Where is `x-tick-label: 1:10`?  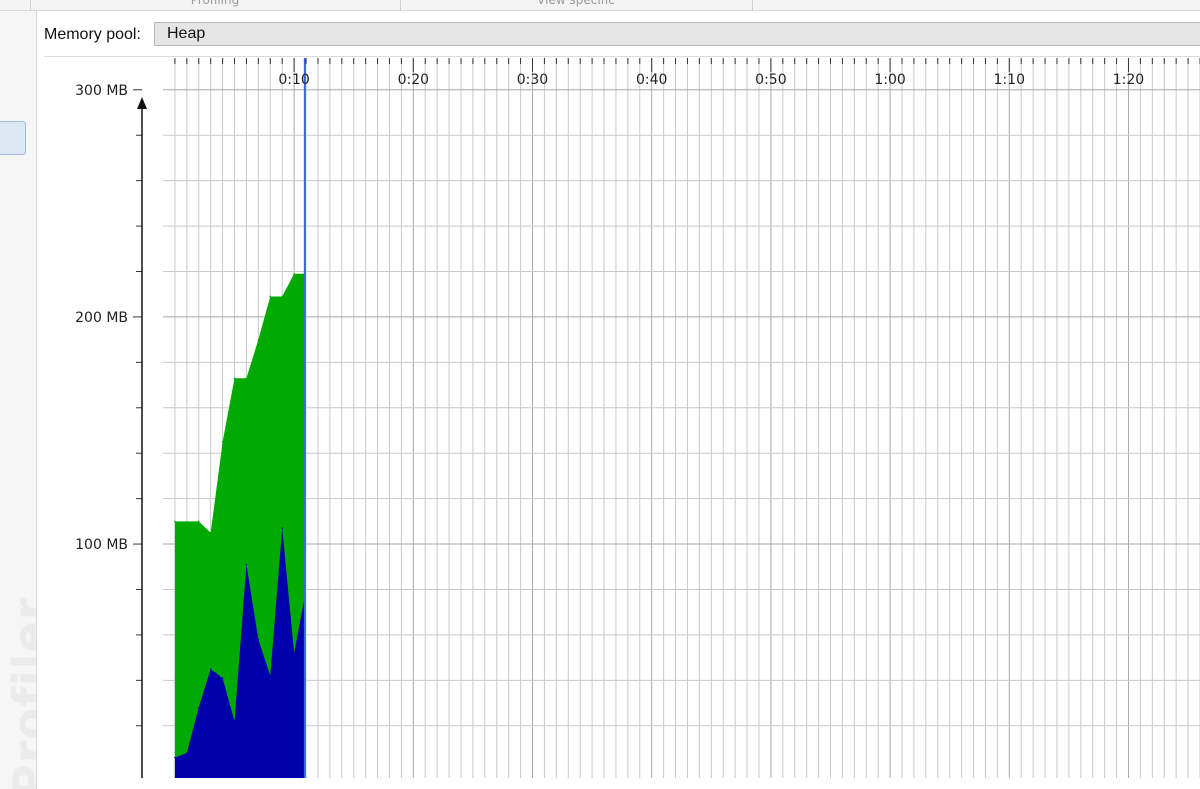 x-tick-label: 1:10 is located at coordinates (1009, 80).